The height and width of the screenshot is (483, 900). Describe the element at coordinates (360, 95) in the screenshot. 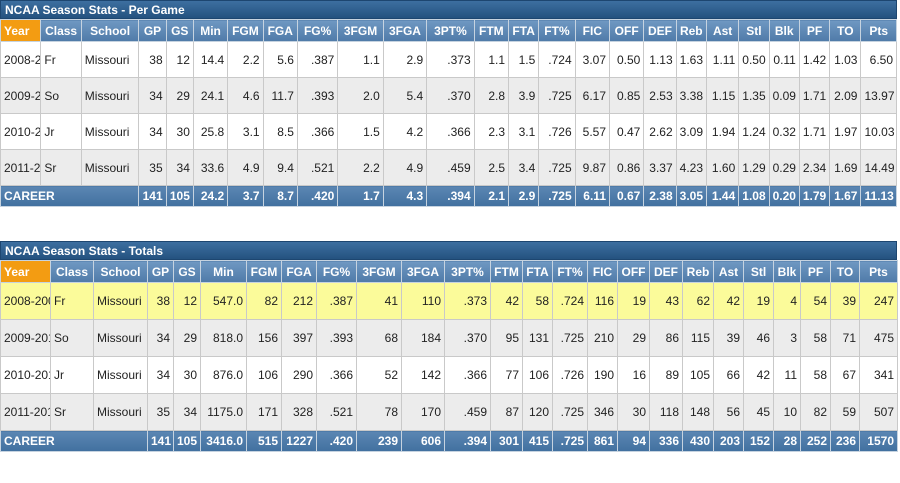

I see `table-cell: 2.0` at that location.